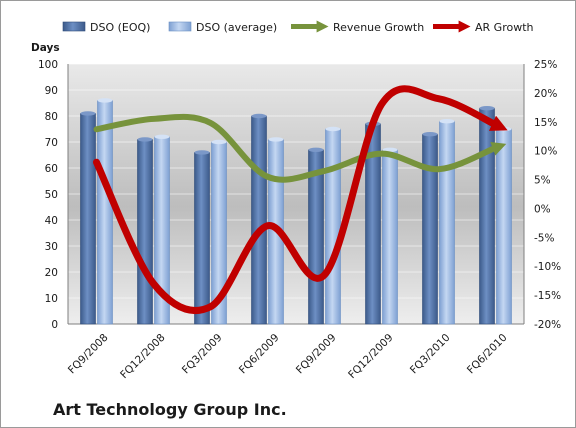 The width and height of the screenshot is (576, 428). Describe the element at coordinates (142, 356) in the screenshot. I see `x-tick-label: FQ12/2008` at that location.